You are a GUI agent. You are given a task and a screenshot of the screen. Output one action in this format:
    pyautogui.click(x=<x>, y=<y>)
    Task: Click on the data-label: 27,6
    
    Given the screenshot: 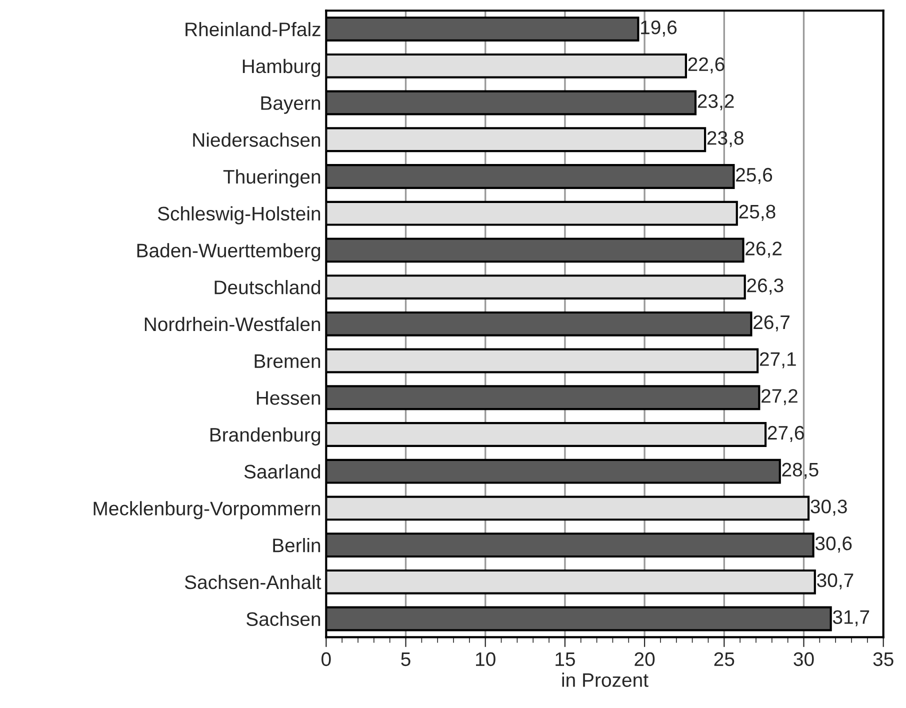 What is the action you would take?
    pyautogui.click(x=786, y=434)
    